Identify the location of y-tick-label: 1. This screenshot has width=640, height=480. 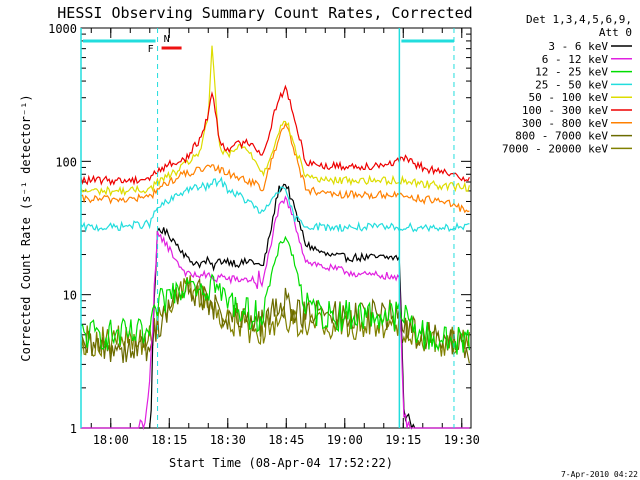
(73, 429).